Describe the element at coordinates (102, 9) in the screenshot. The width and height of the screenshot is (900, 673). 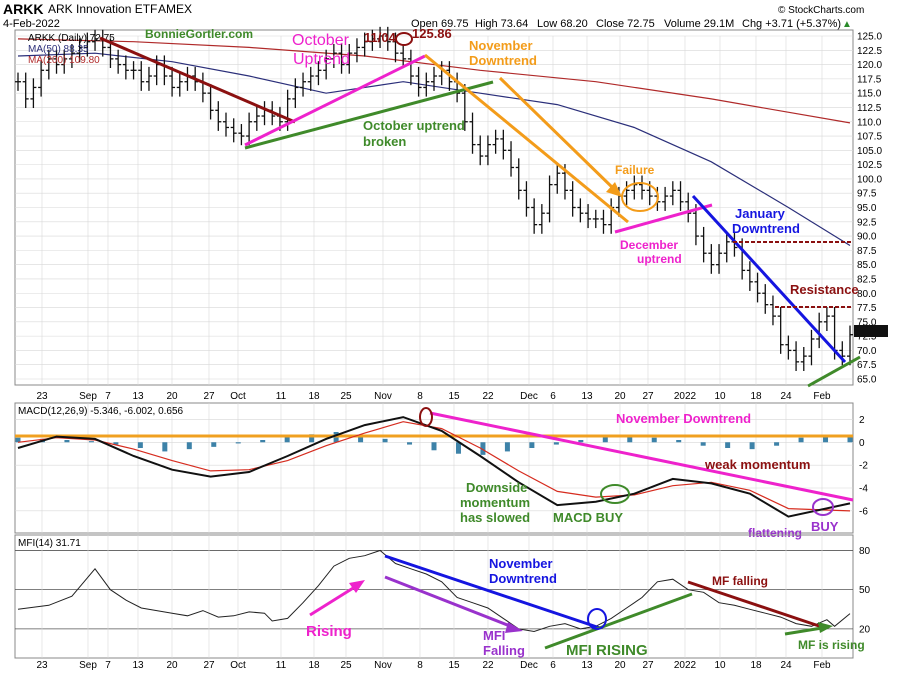
I see `fund-name: ARK Innovation ETF` at that location.